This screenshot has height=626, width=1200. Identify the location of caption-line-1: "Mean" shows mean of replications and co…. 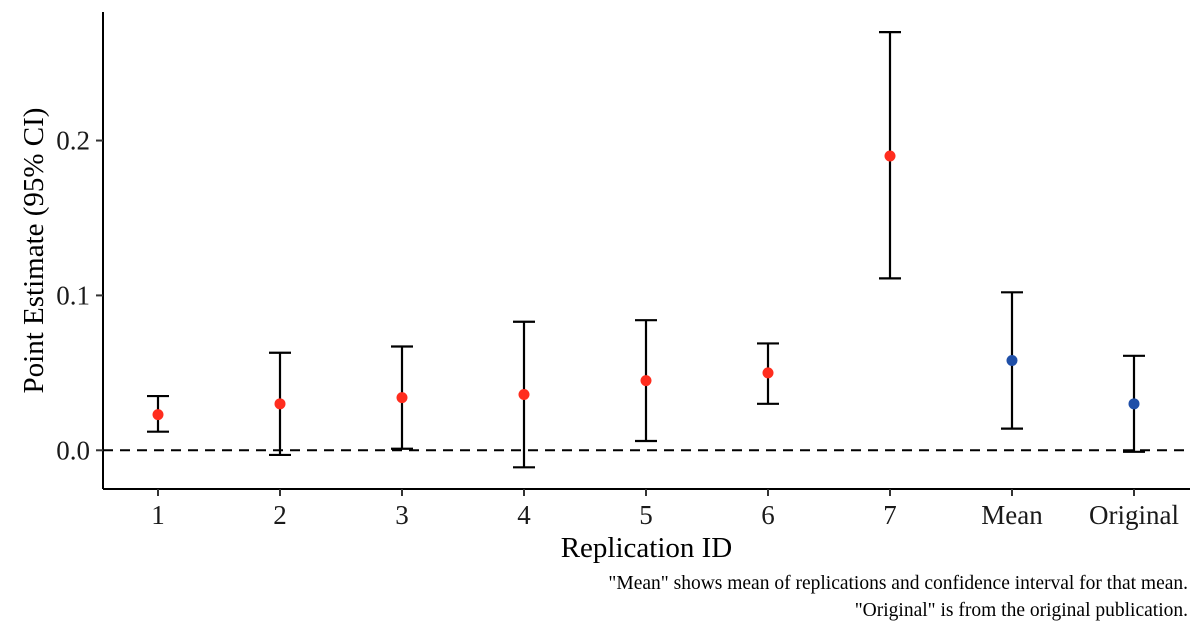
(898, 583).